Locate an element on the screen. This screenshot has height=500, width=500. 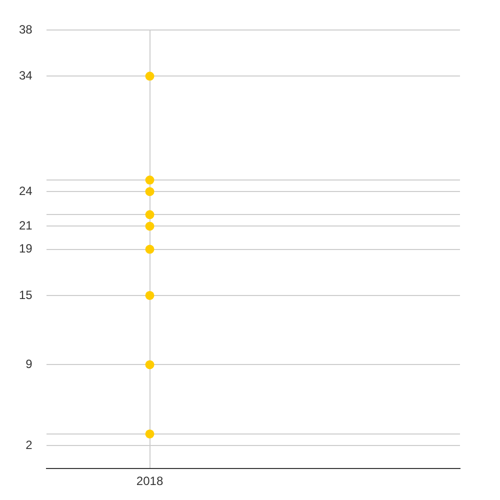
y-tick-label: 19 is located at coordinates (25, 249).